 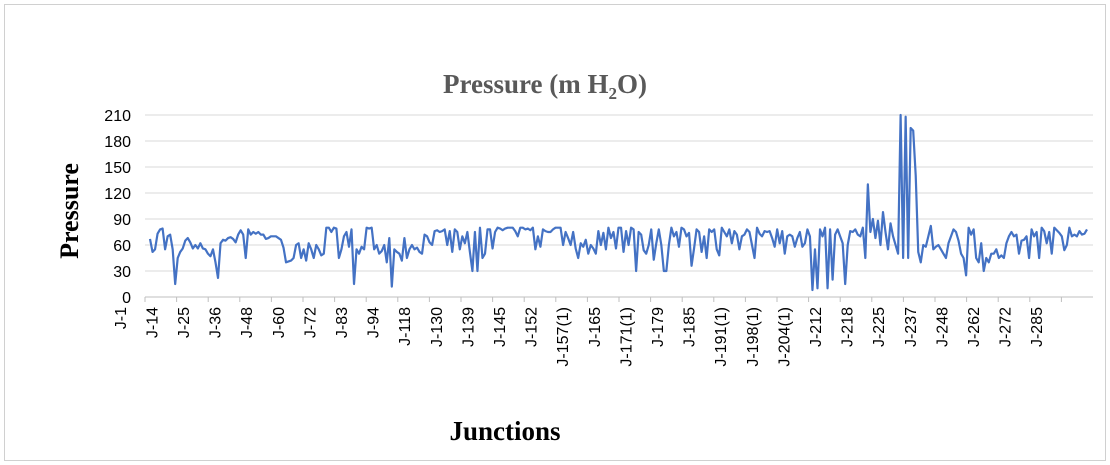 I want to click on y-axis-title: Pressure, so click(x=69, y=211).